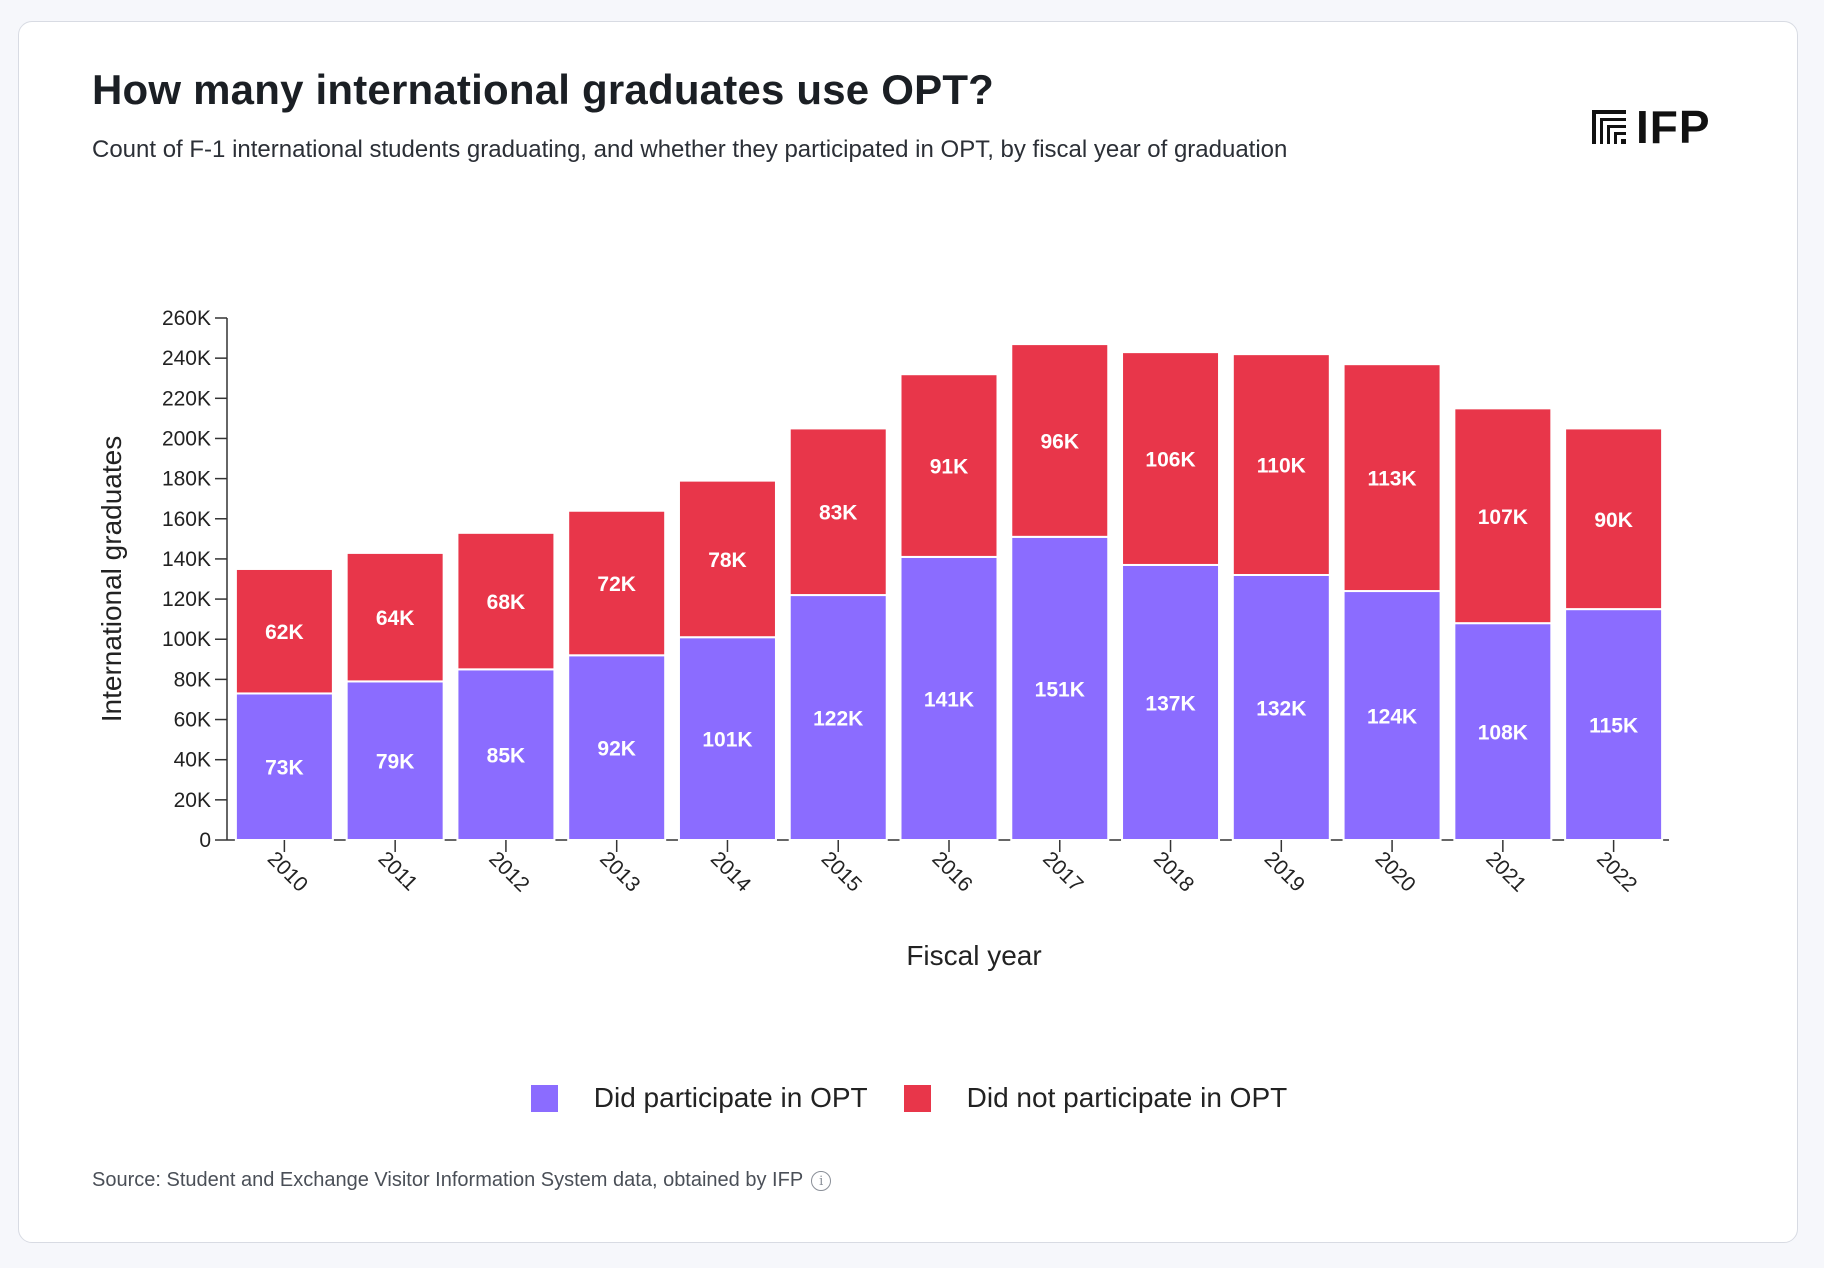 This screenshot has height=1268, width=1824. Describe the element at coordinates (1505, 871) in the screenshot. I see `x-tick-label: 2021` at that location.